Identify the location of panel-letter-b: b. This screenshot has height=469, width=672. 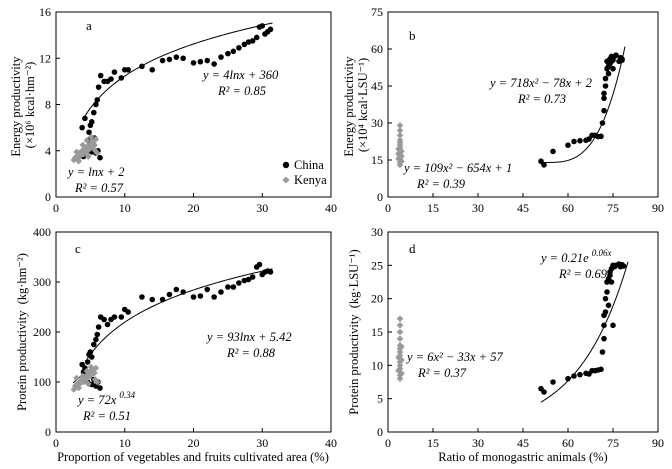
(412, 35).